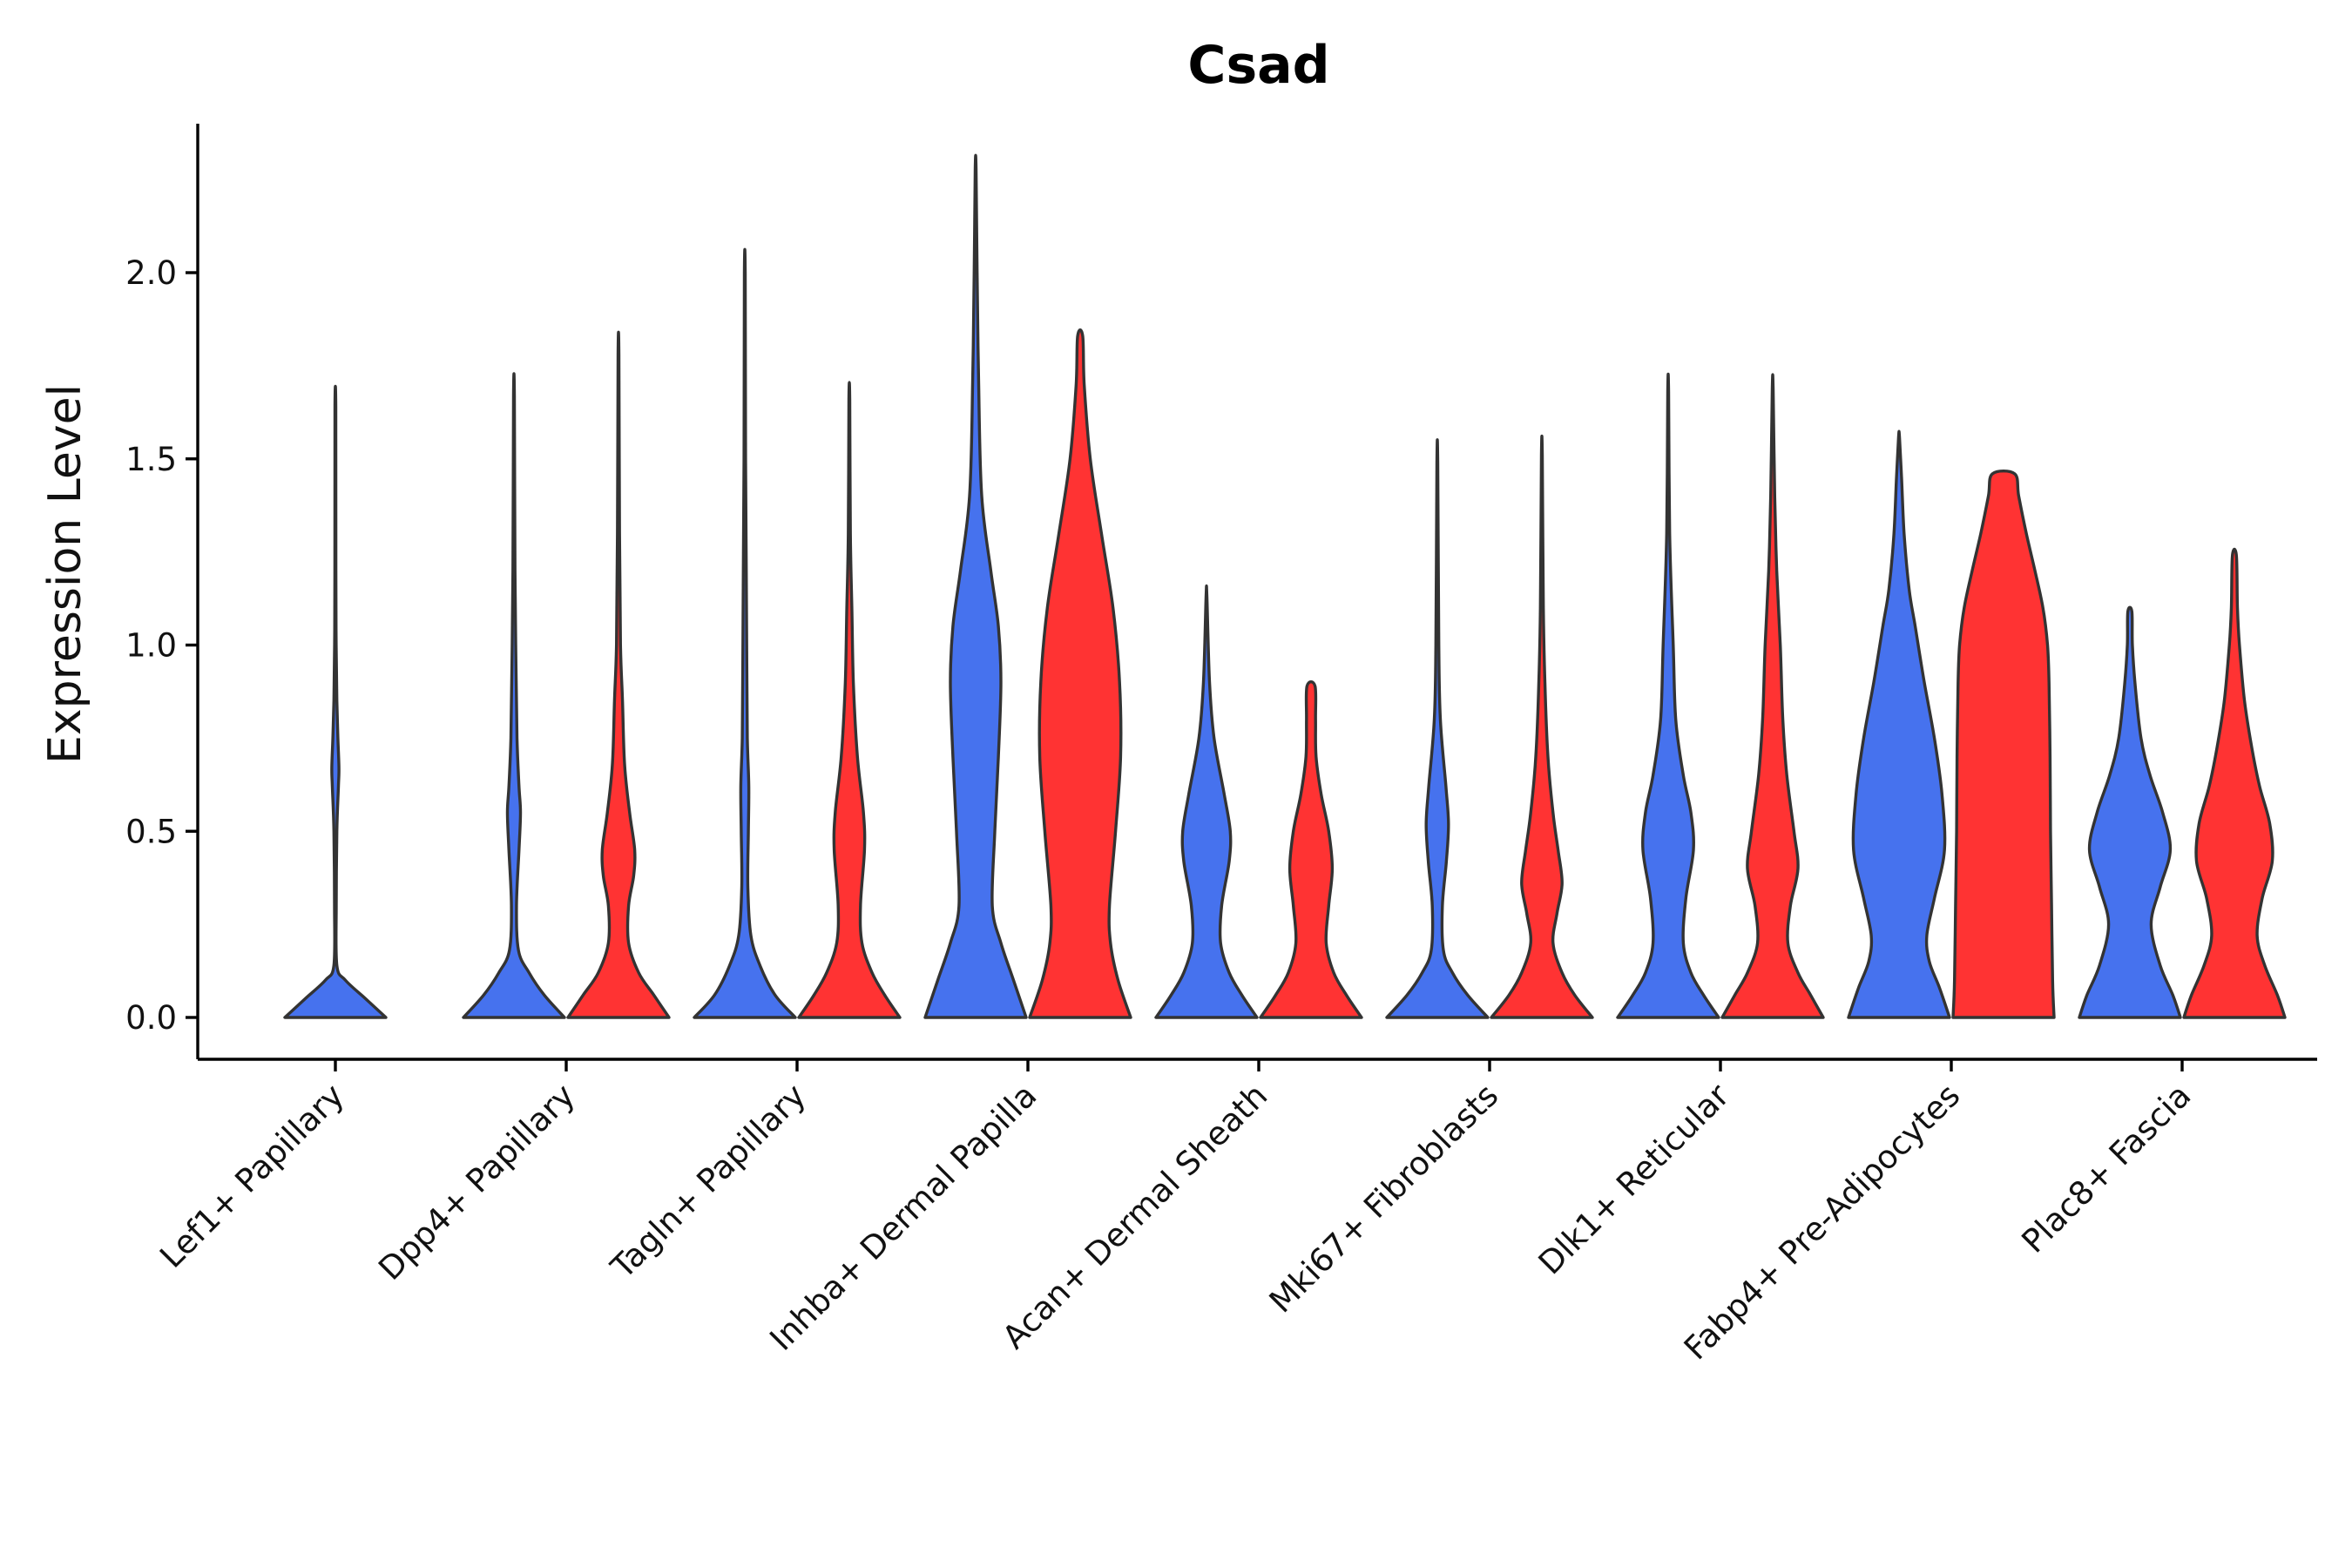 The height and width of the screenshot is (1568, 2352). Describe the element at coordinates (1634, 1178) in the screenshot. I see `x-tick-label: Dlk1+ Reticular` at that location.